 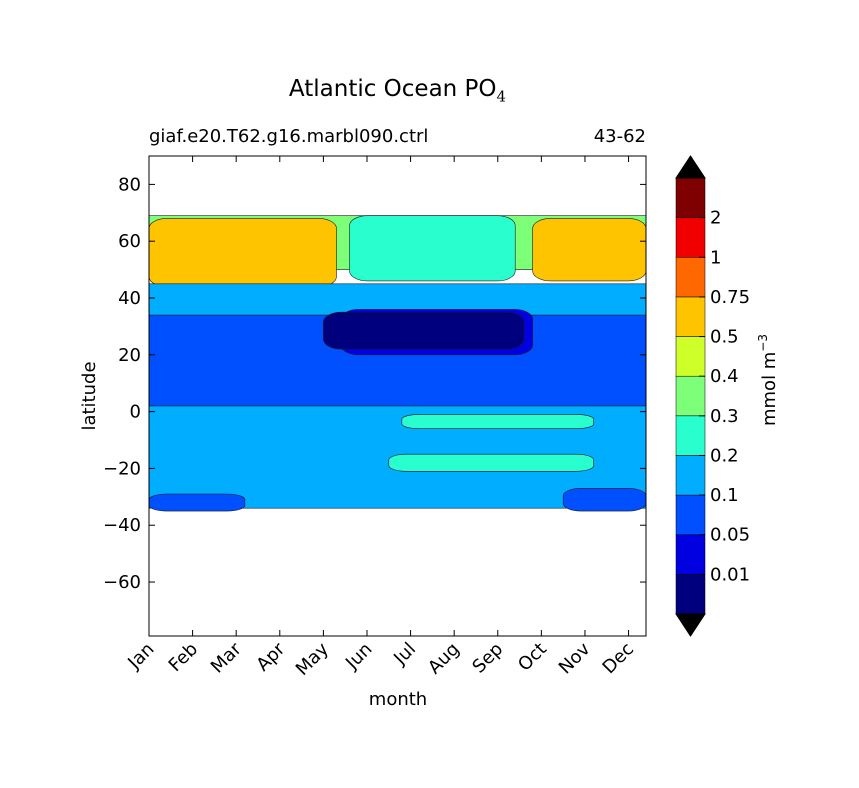 I want to click on y-axis-label: latitude, so click(x=89, y=395).